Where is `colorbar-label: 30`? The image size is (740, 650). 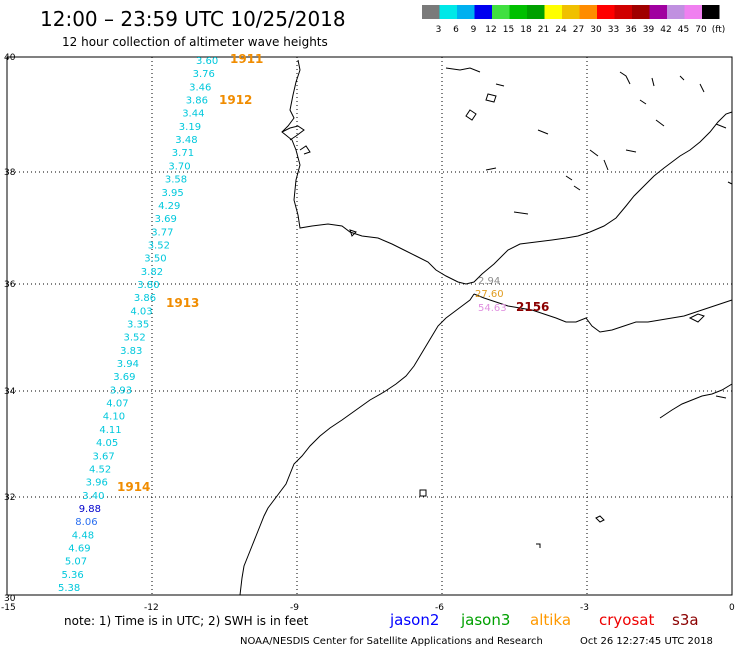
colorbar-label: 30 is located at coordinates (596, 30).